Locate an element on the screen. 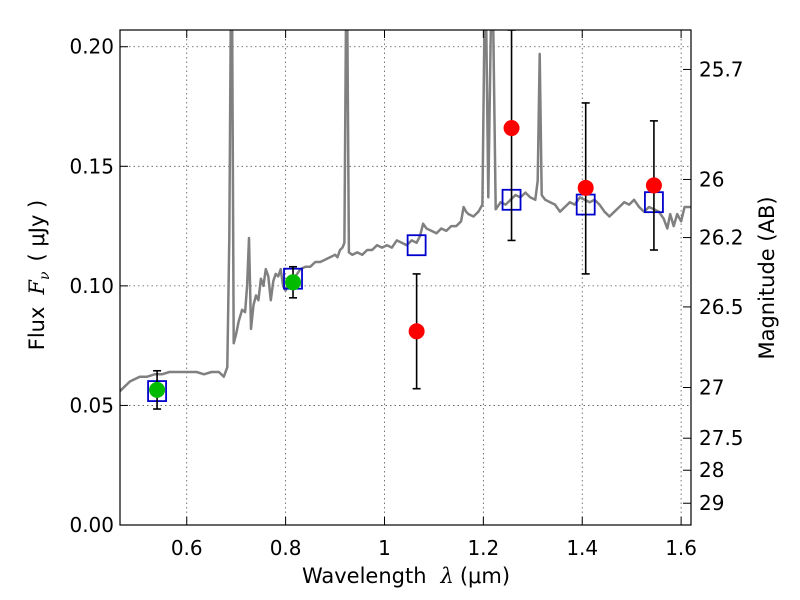  x-axis-title-prefix: Wavelength is located at coordinates (364, 576).